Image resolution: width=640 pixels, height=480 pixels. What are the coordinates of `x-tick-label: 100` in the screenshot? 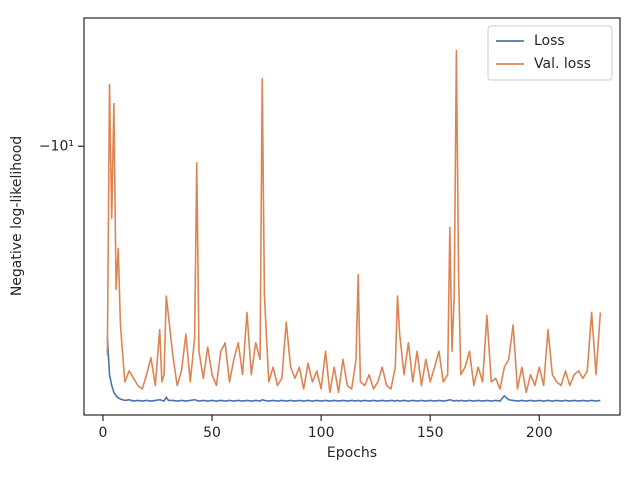 It's located at (321, 433).